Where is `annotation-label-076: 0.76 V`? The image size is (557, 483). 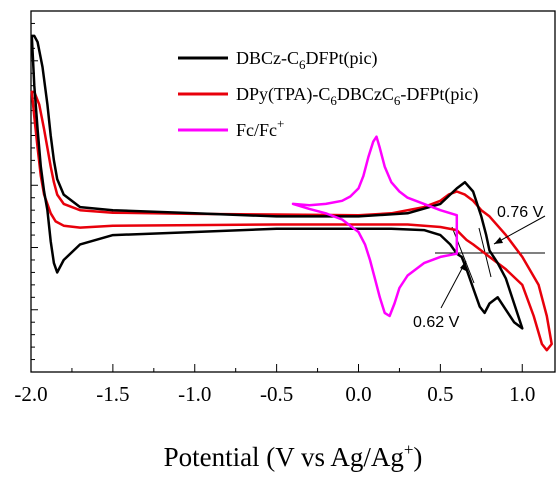
annotation-label-076: 0.76 V is located at coordinates (520, 212).